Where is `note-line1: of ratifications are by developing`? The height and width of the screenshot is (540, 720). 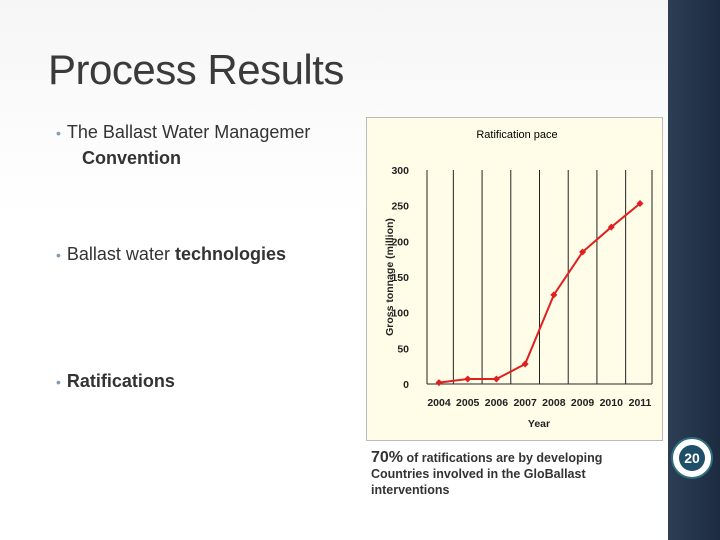 note-line1: of ratifications are by developing is located at coordinates (503, 458).